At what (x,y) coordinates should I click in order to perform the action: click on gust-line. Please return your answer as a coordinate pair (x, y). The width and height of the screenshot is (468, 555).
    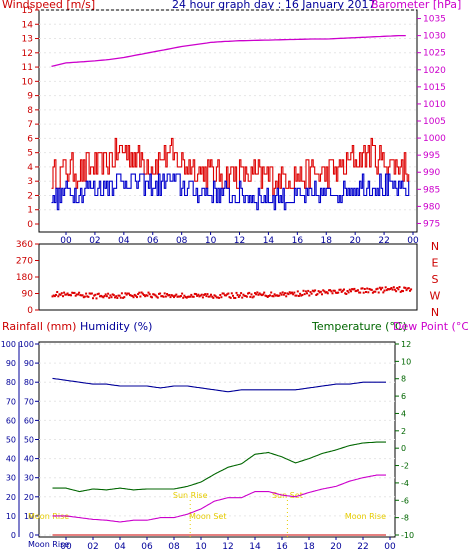
    Looking at the image, I should click on (230, 167).